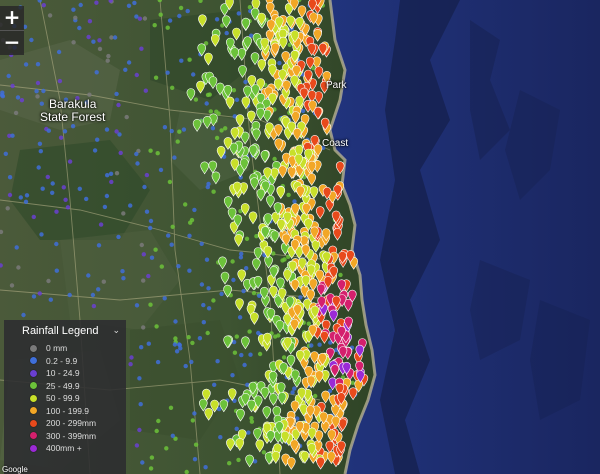 The width and height of the screenshot is (600, 474). I want to click on zoom-in-button: +, so click(12, 17).